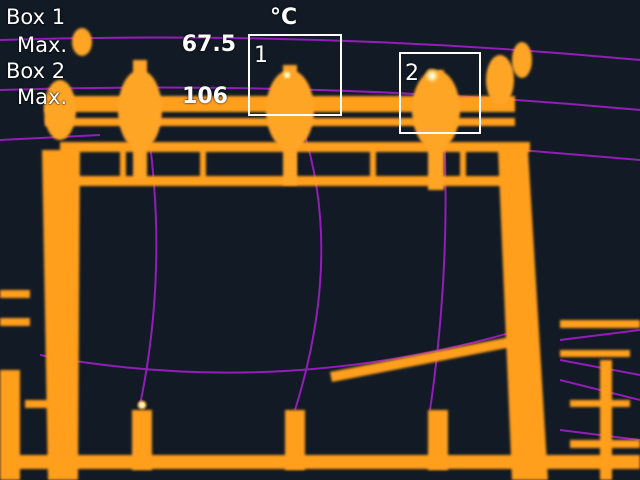 This screenshot has width=640, height=480. I want to click on roi-box-1: 1, so click(295, 75).